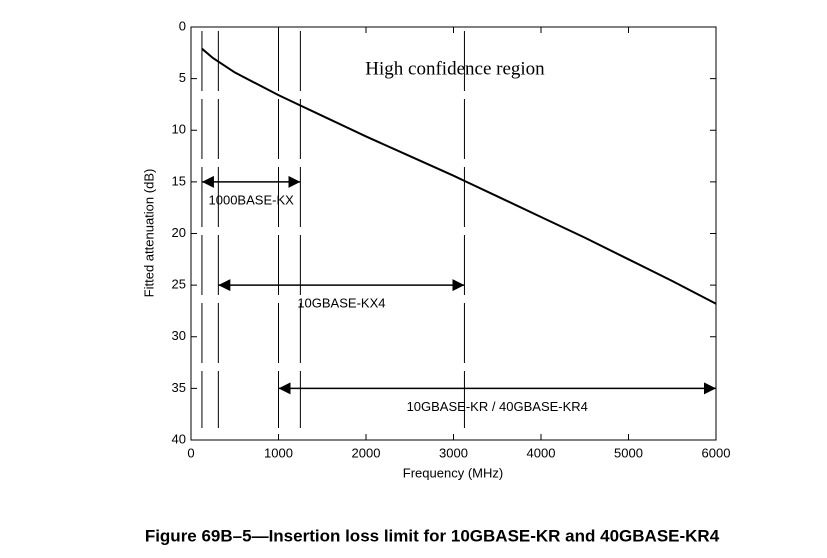 This screenshot has width=827, height=558. What do you see at coordinates (179, 438) in the screenshot?
I see `y-tick-label: 40` at bounding box center [179, 438].